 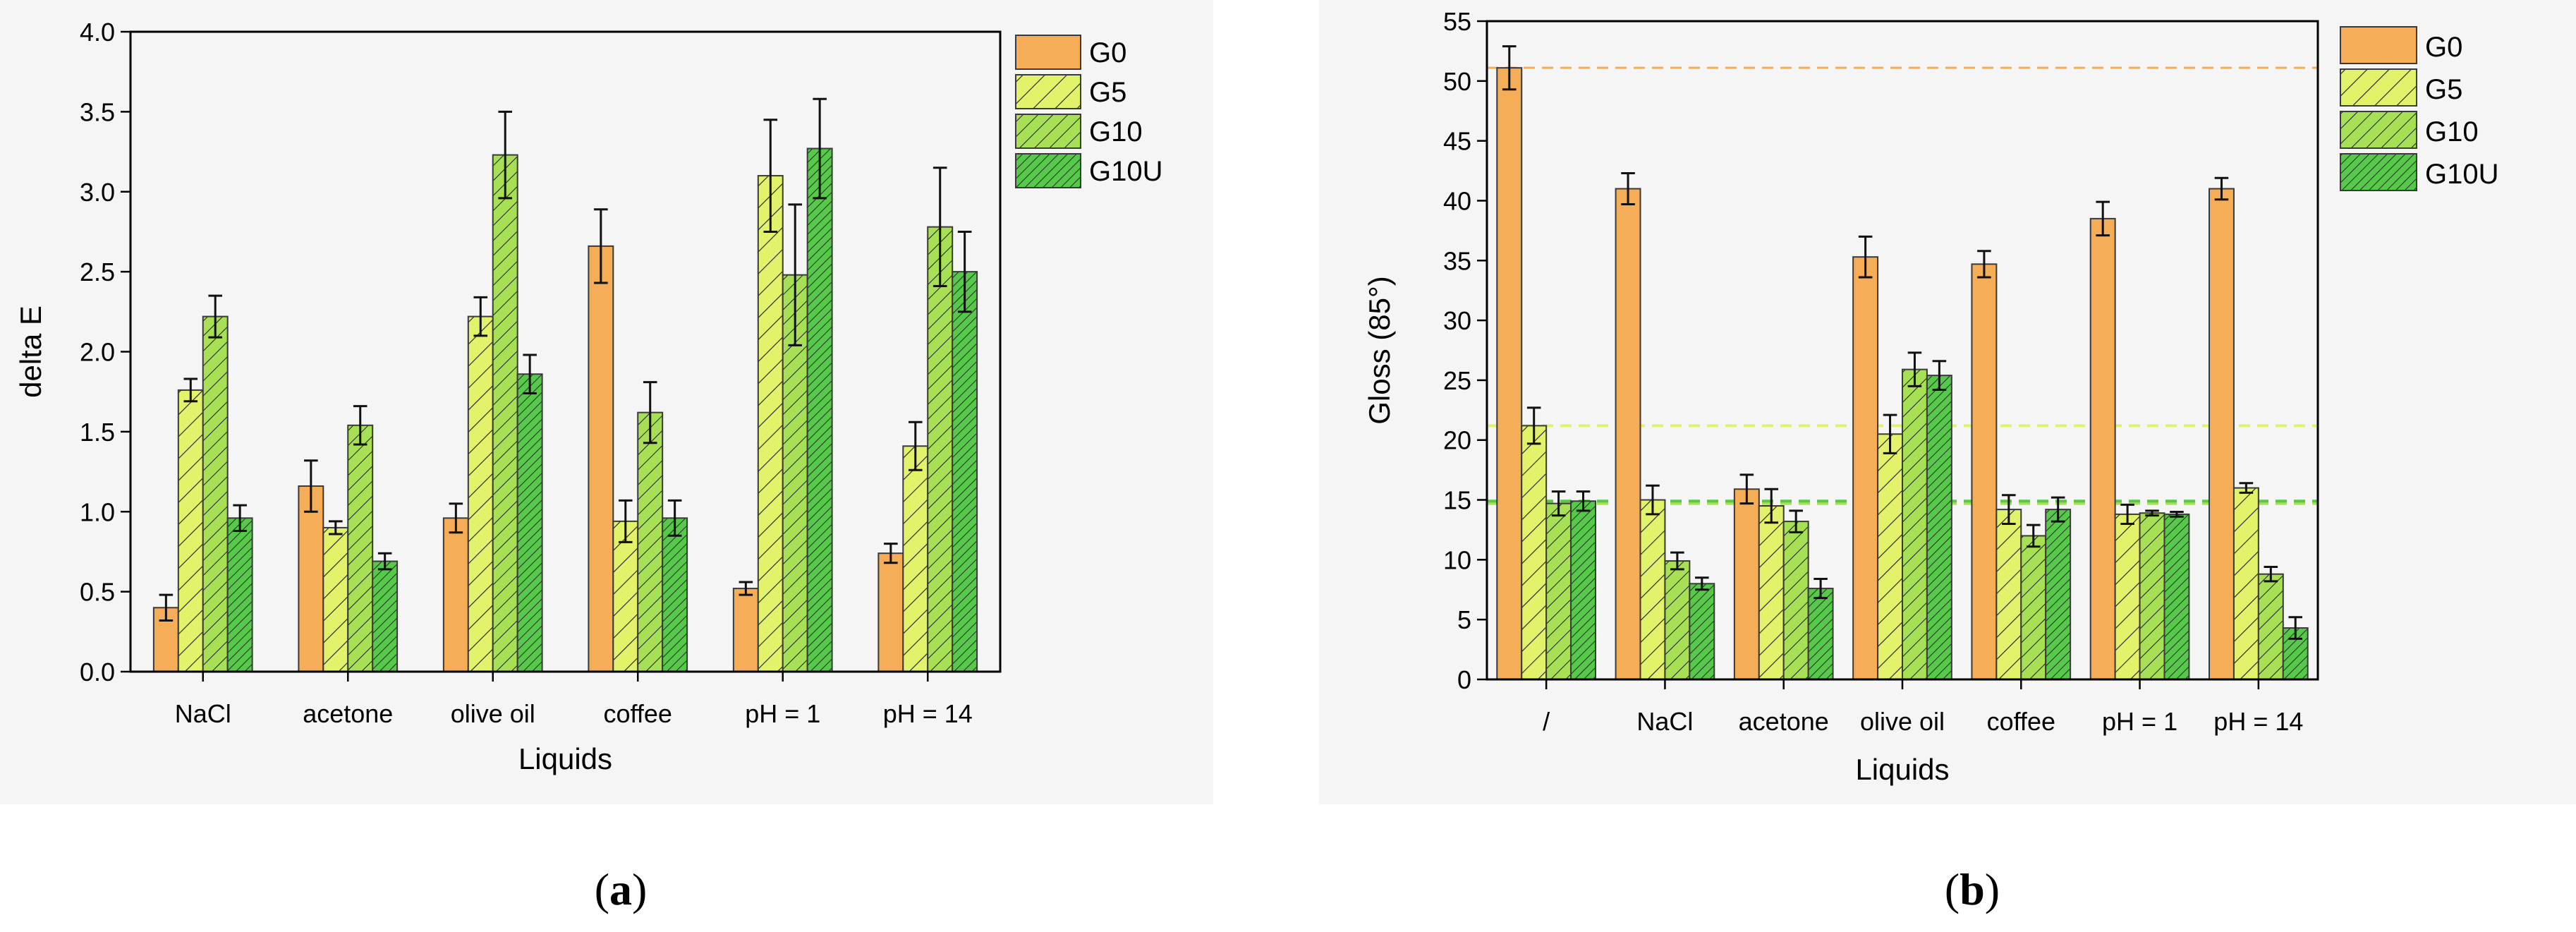 I want to click on legend-label-g10: G10, so click(x=1116, y=131).